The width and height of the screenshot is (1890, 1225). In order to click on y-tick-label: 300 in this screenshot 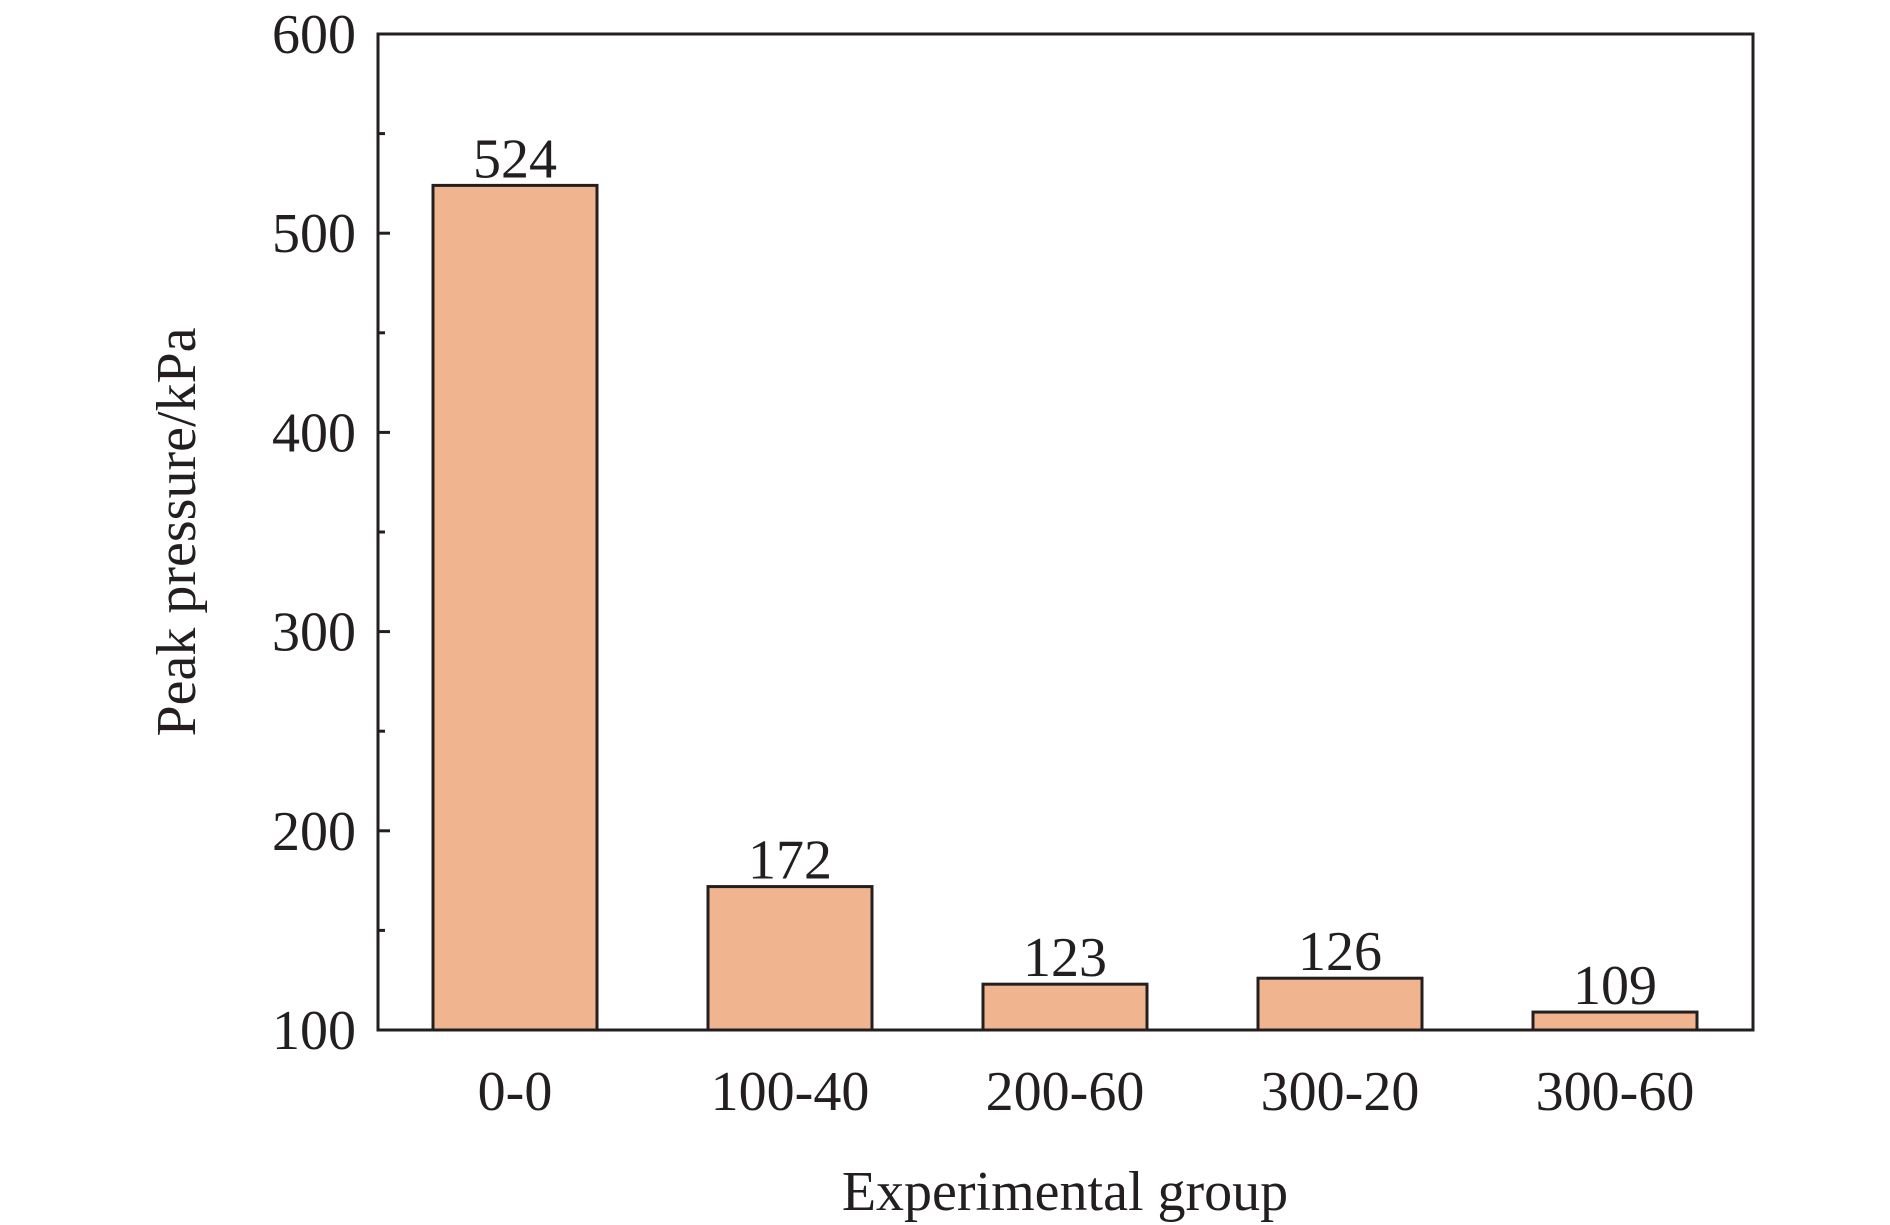, I will do `click(314, 633)`.